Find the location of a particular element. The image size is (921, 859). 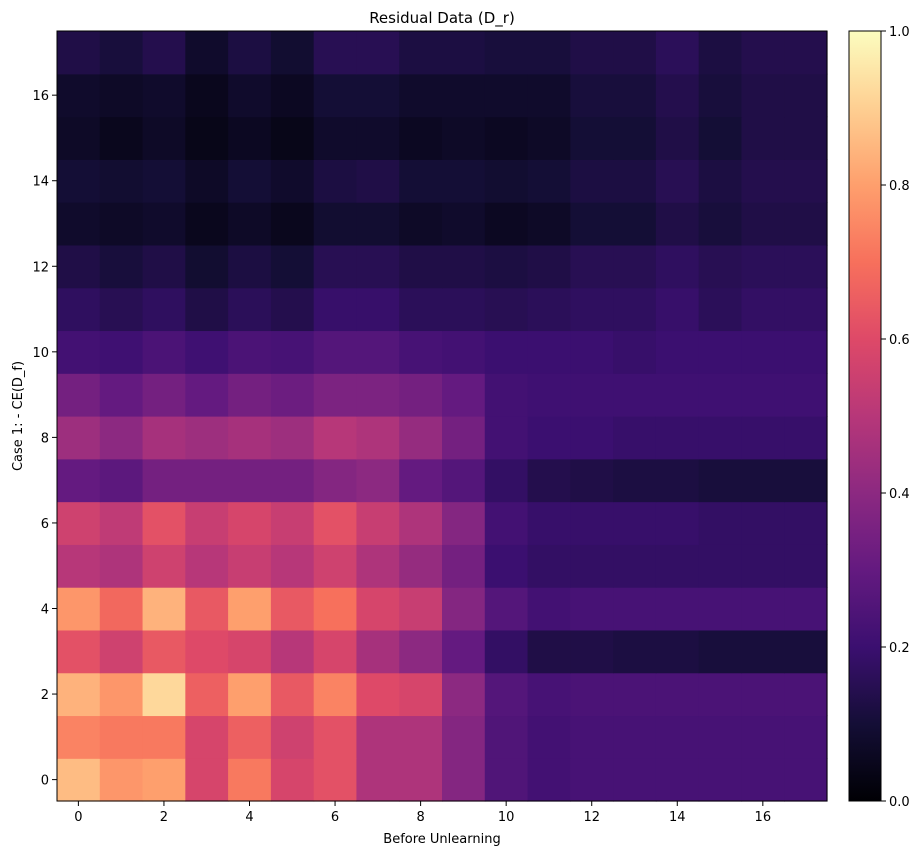

colorbar-tick-label: 0.6 is located at coordinates (899, 340).